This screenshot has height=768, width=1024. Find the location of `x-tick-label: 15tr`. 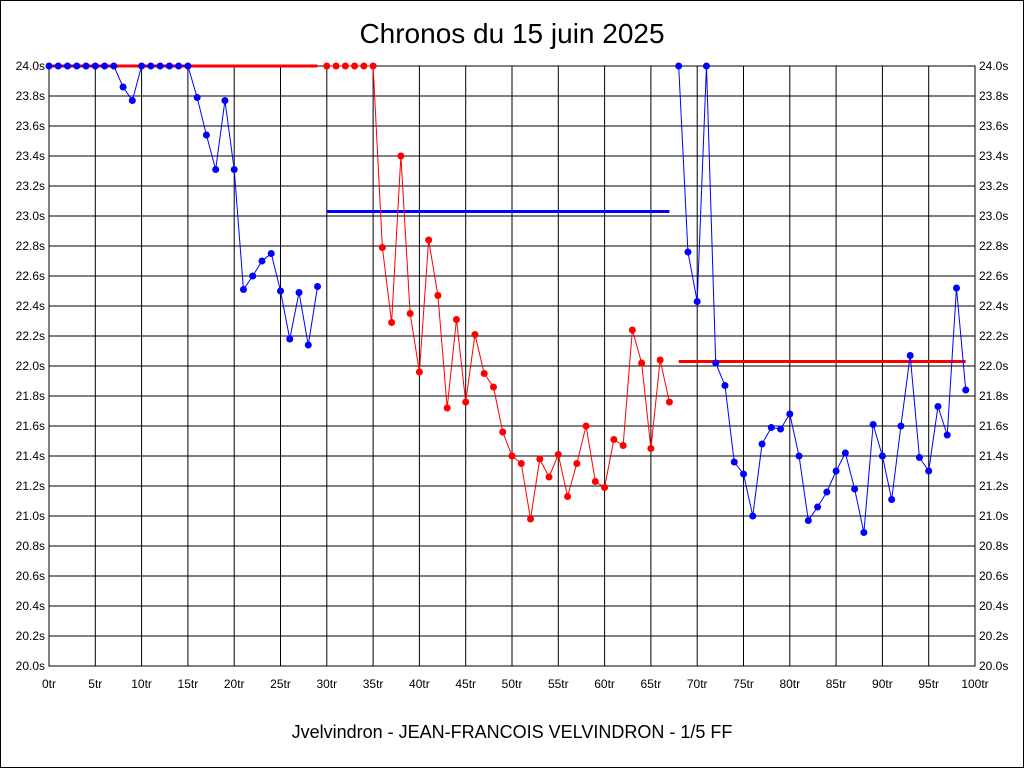

x-tick-label: 15tr is located at coordinates (188, 684).